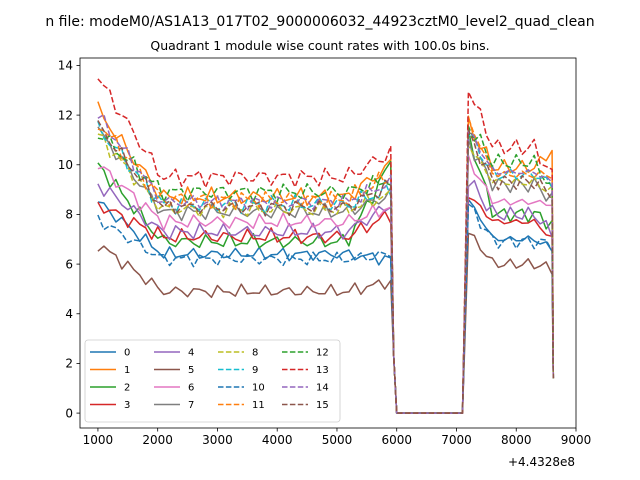  I want to click on x-tick-label-2000: 2000, so click(157, 440).